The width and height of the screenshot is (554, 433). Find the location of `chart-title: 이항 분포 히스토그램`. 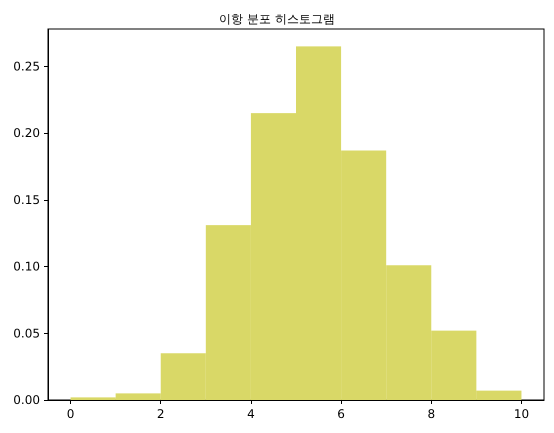

chart-title: 이항 분포 히스토그램 is located at coordinates (277, 19).